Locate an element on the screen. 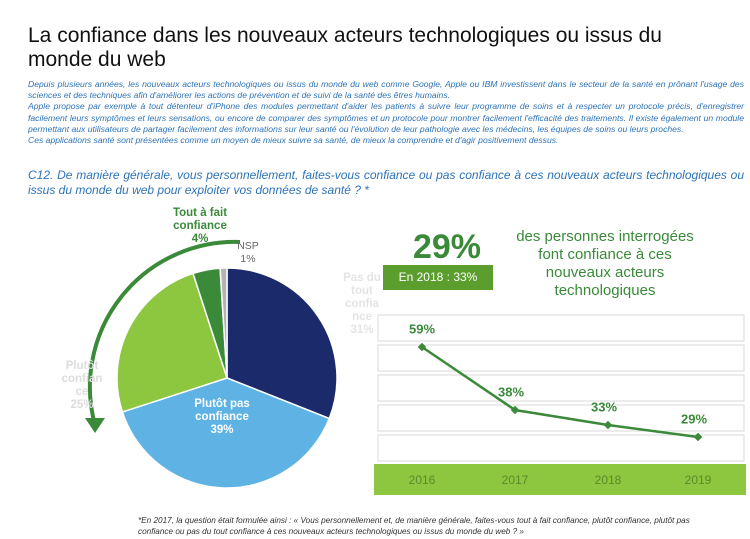  pie-label-name: Plutôt pas confiance is located at coordinates (222, 410).